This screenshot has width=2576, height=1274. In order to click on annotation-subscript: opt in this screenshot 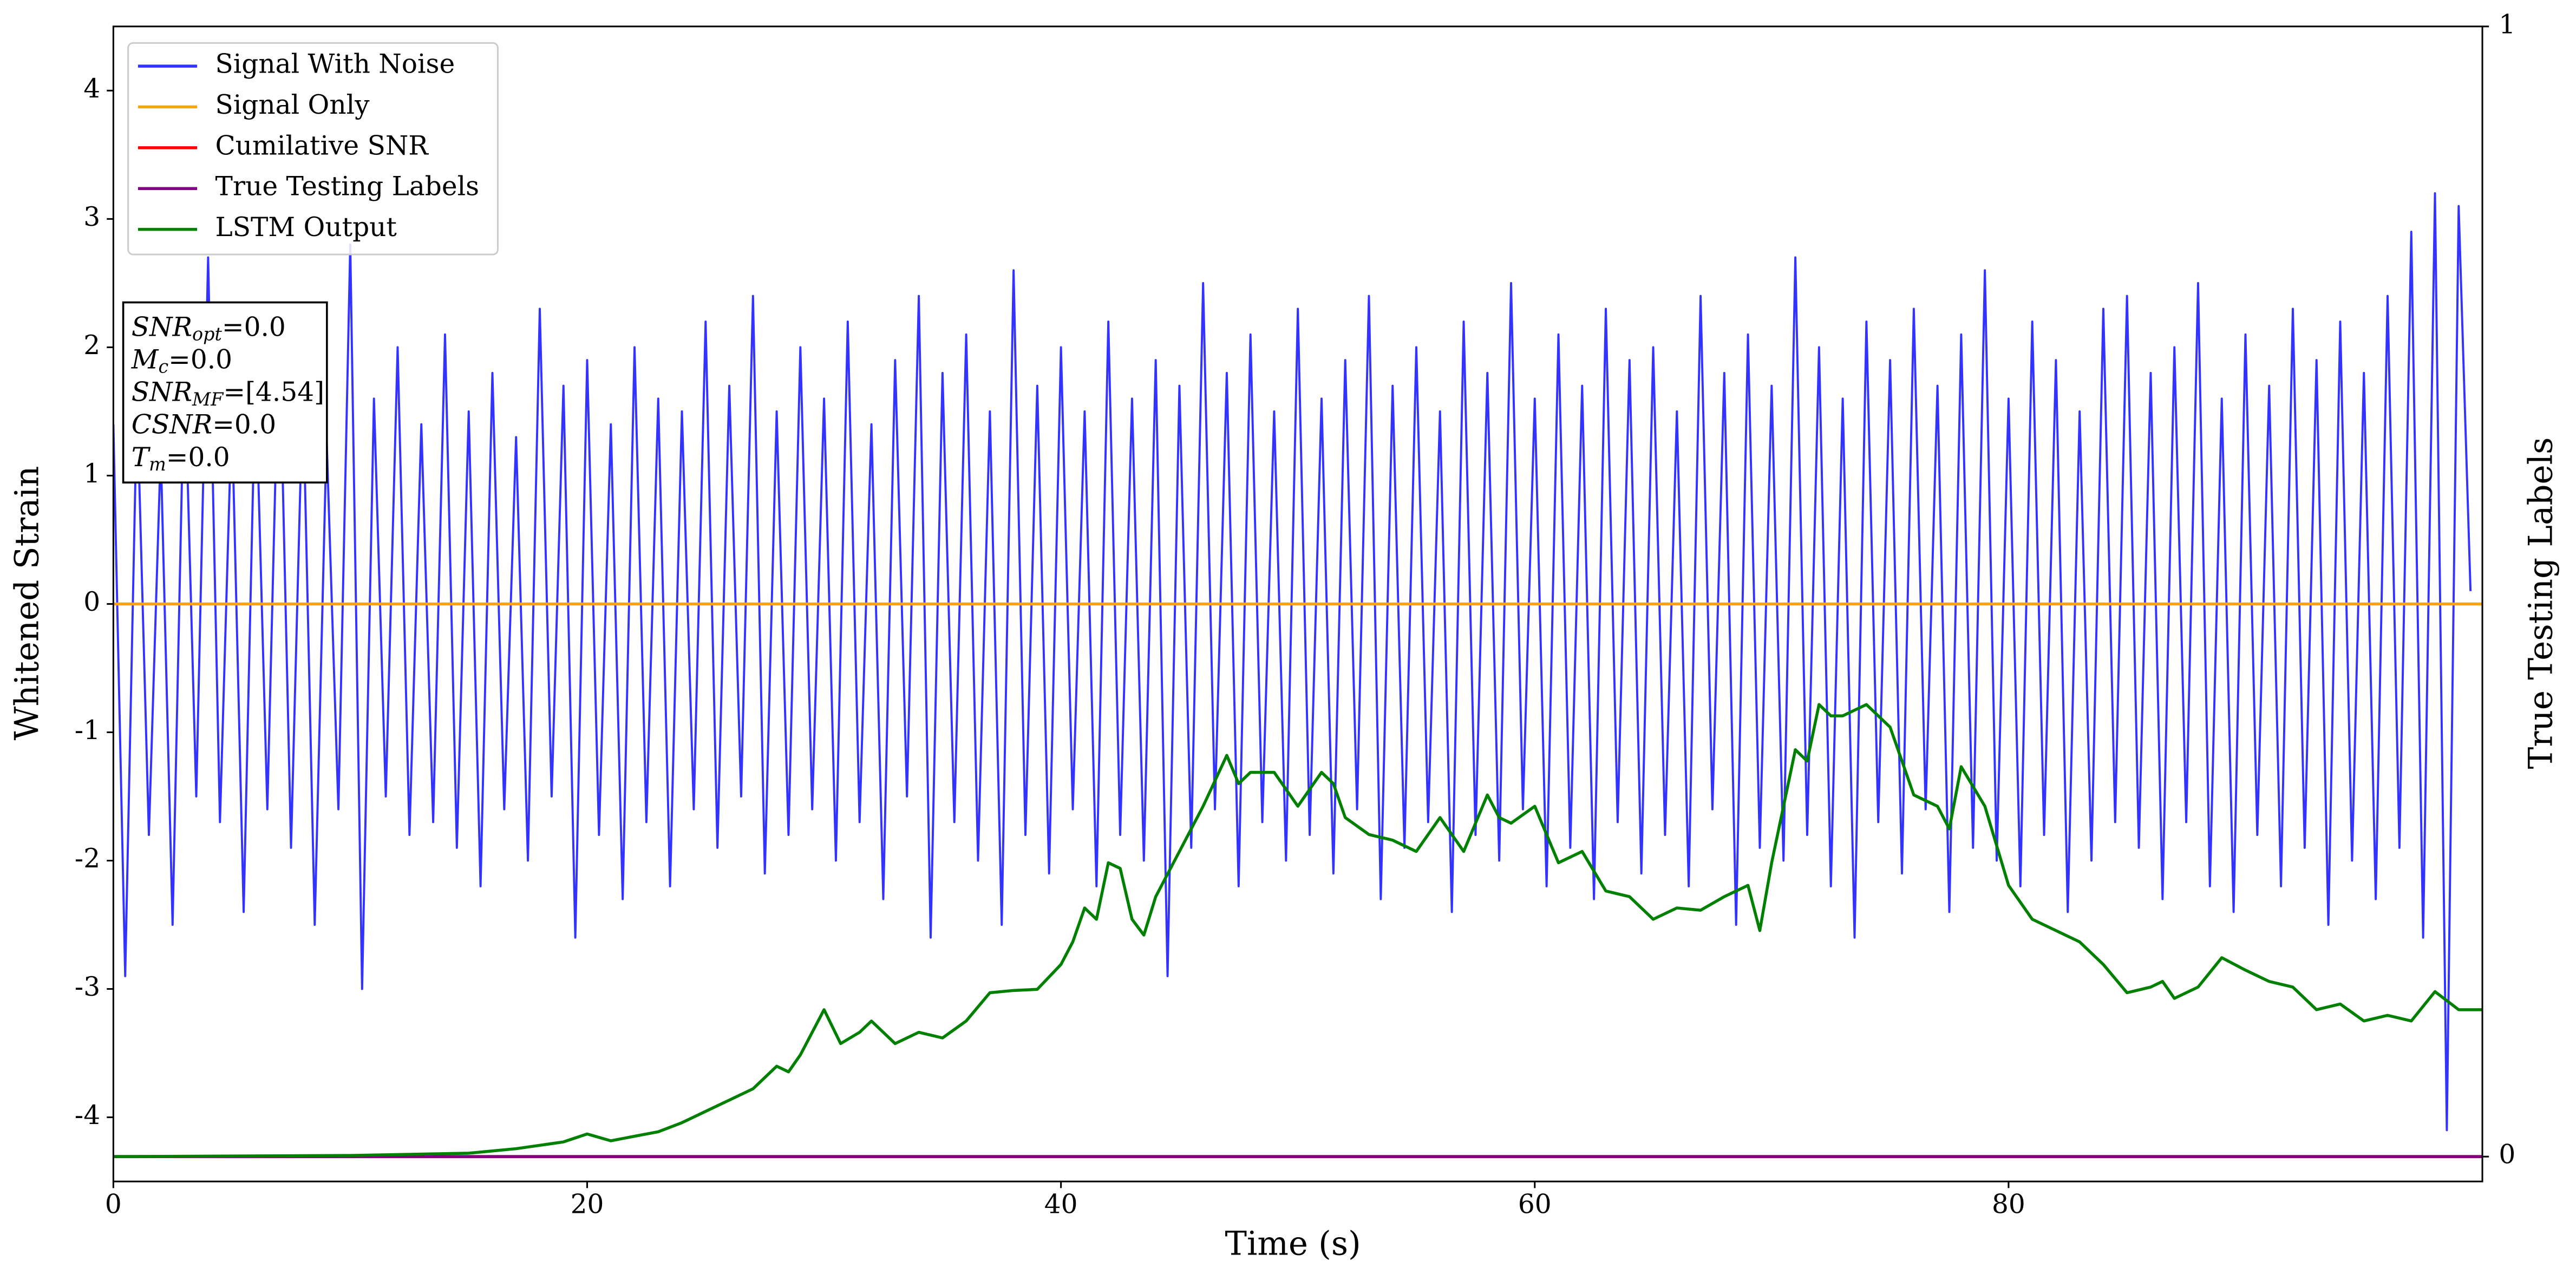, I will do `click(207, 333)`.